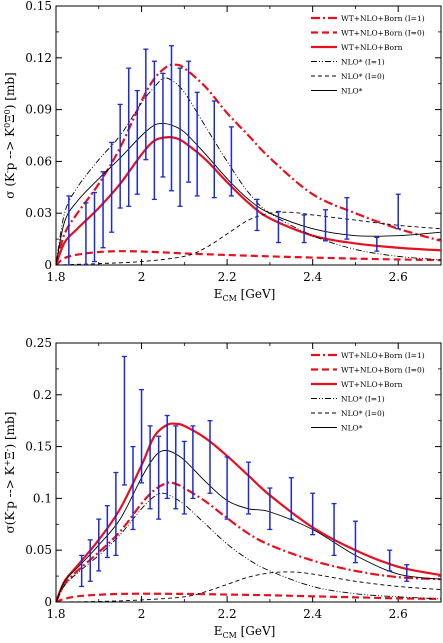 This screenshot has height=643, width=443. I want to click on y-tick-label: 0.05, so click(38, 550).